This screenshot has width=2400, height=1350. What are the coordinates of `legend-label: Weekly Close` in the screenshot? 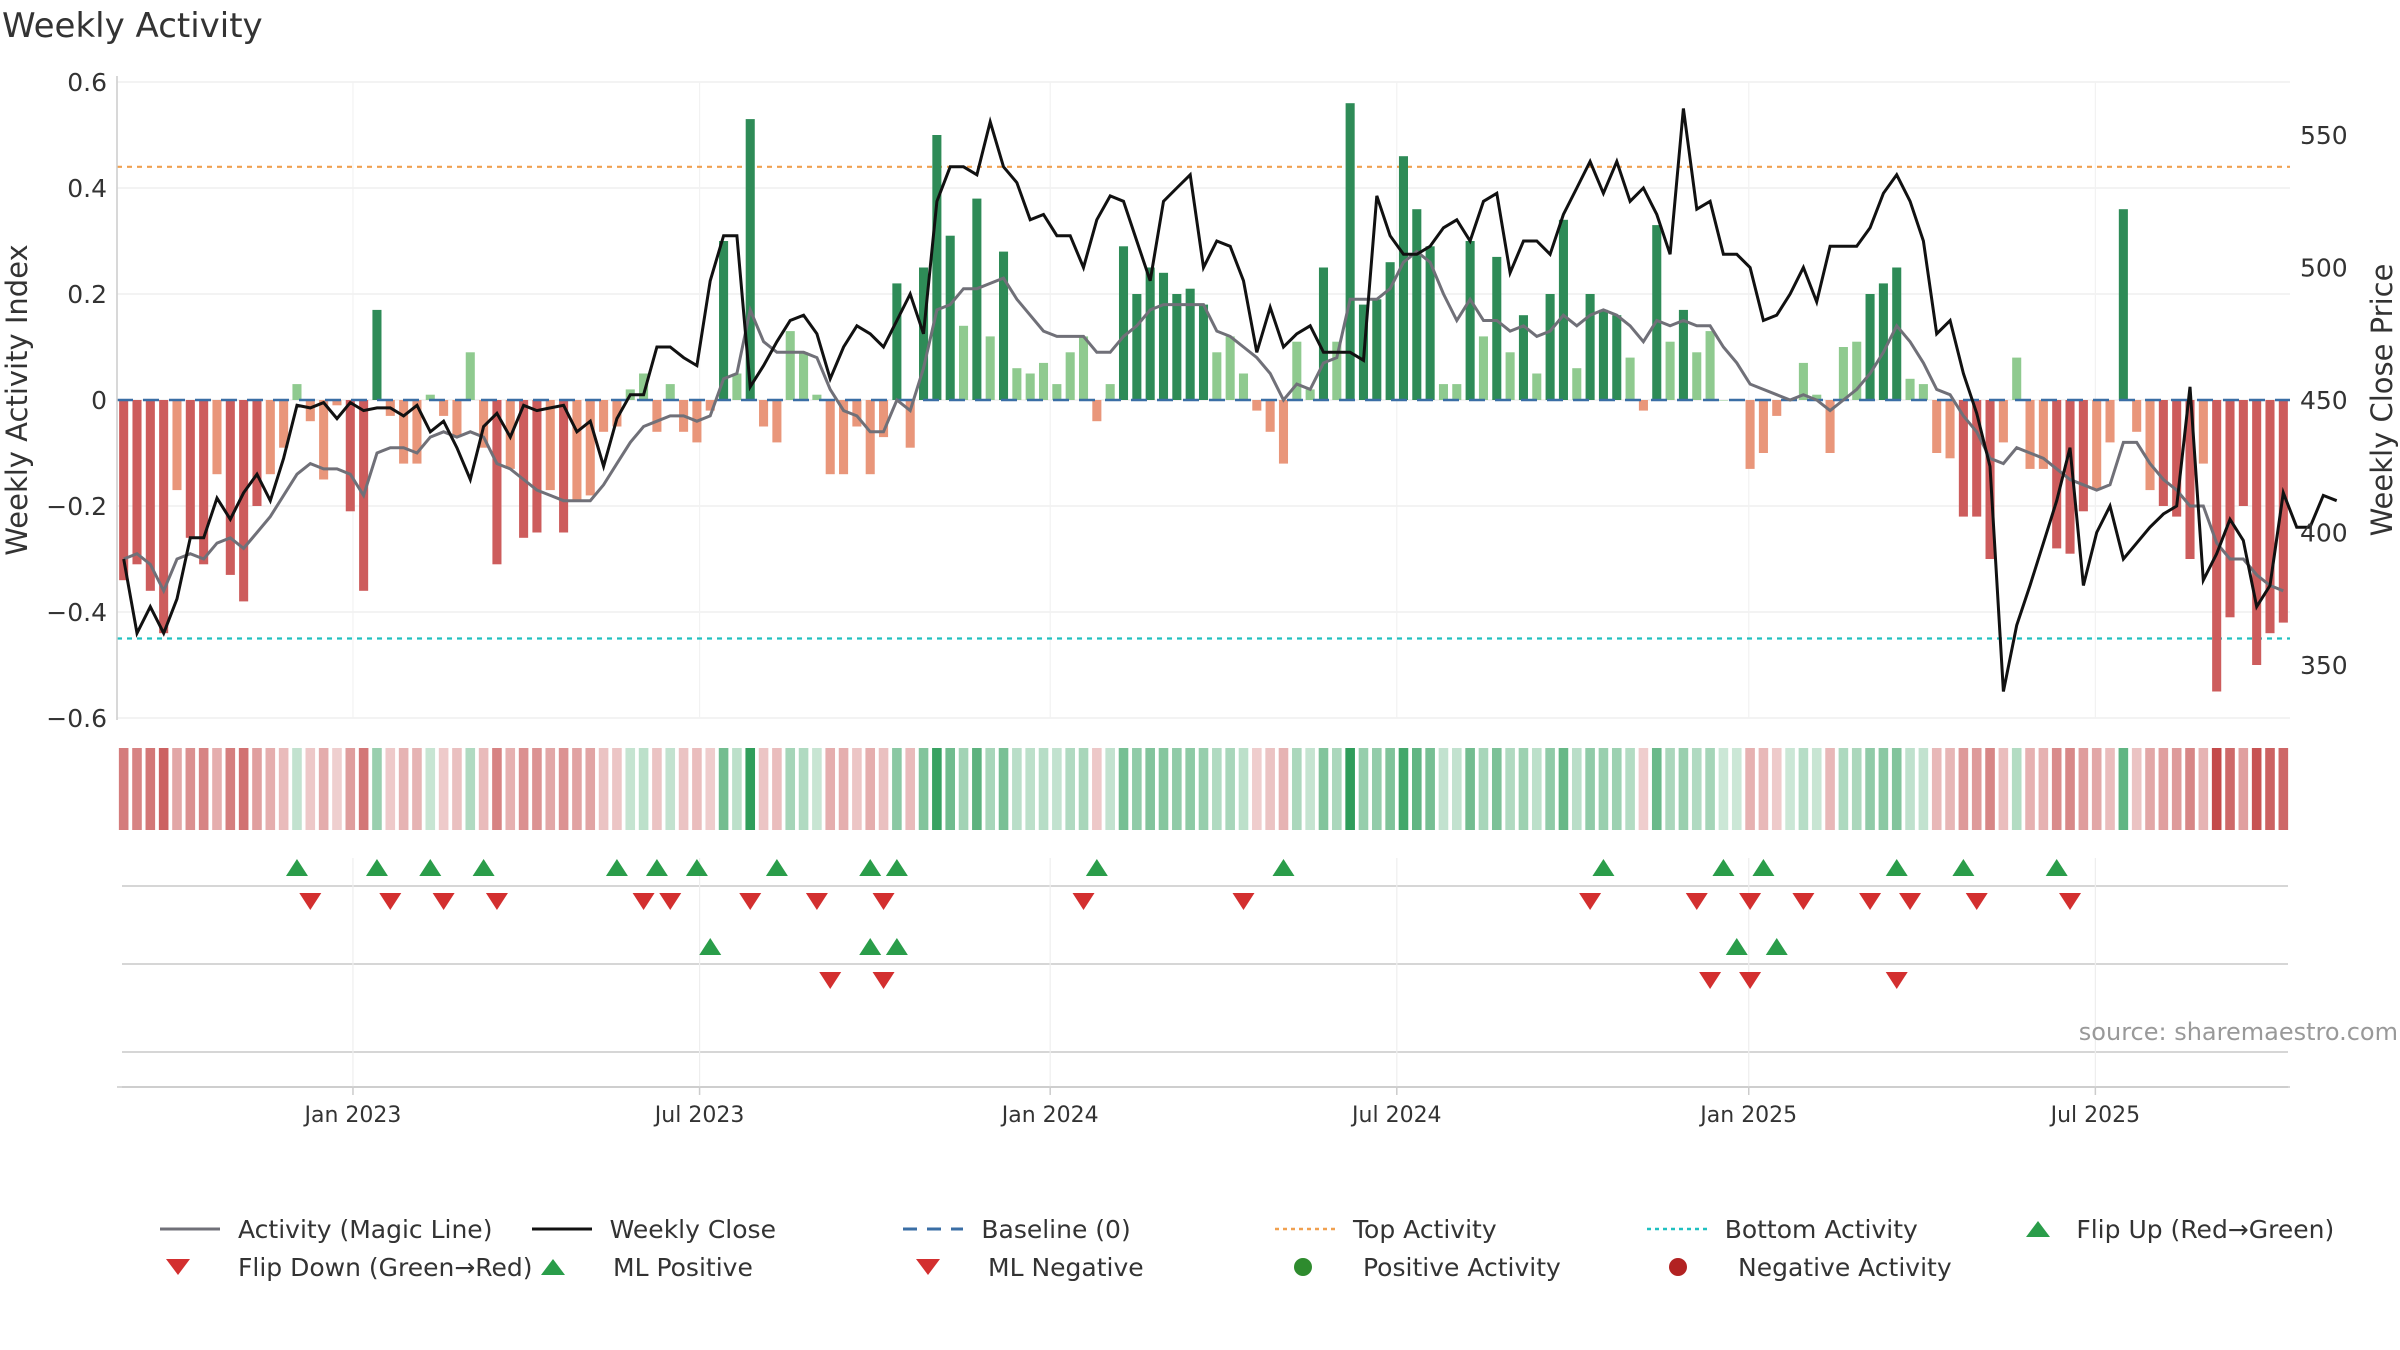 It's located at (692, 1229).